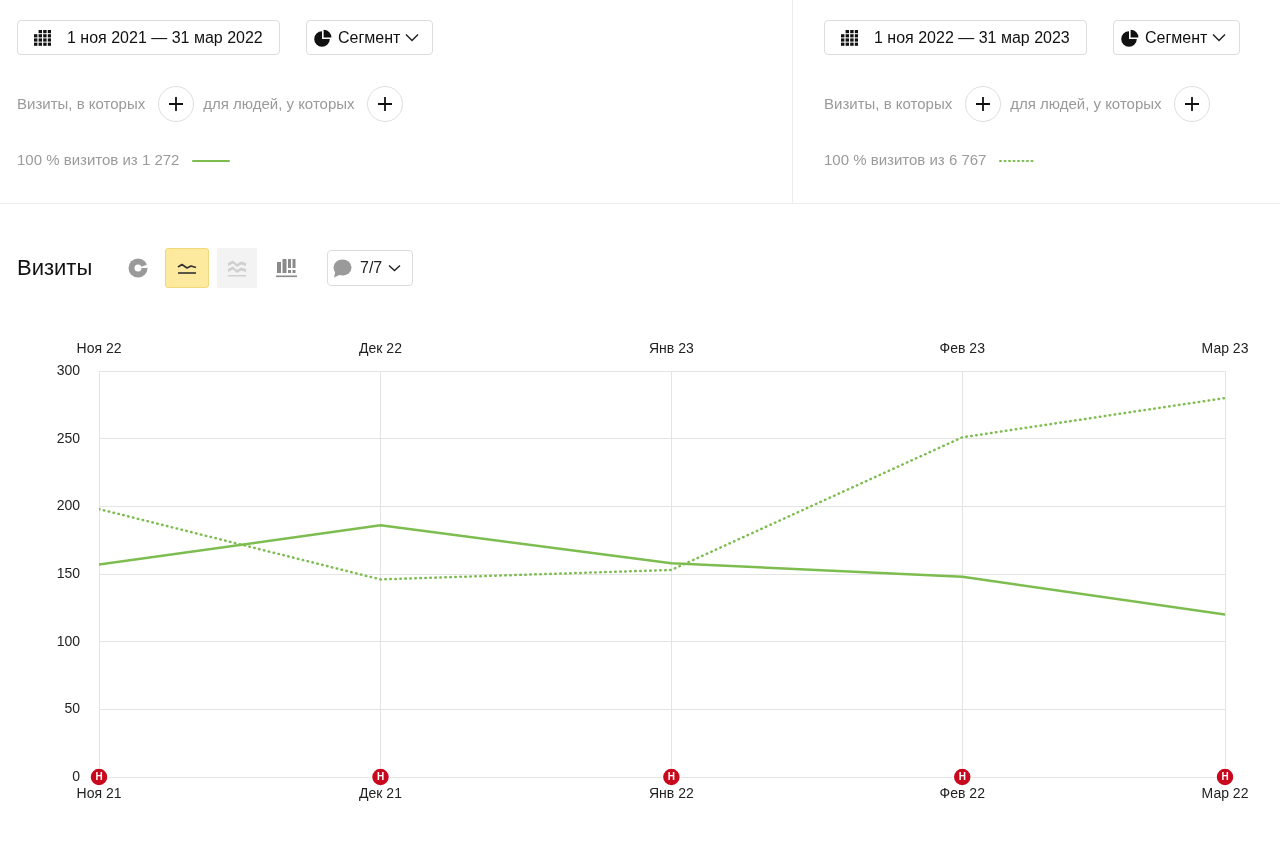 The width and height of the screenshot is (1280, 848). Describe the element at coordinates (1225, 348) in the screenshot. I see `x2-tick-label: Мар 23` at that location.